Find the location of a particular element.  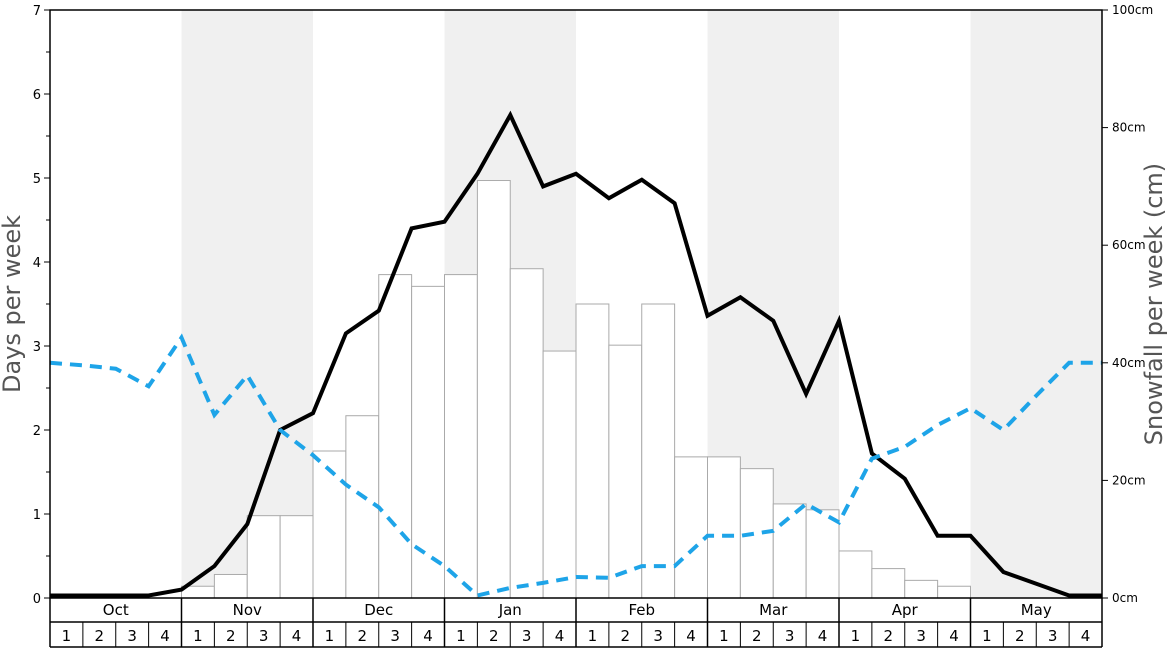

month-label: Dec is located at coordinates (378, 610).